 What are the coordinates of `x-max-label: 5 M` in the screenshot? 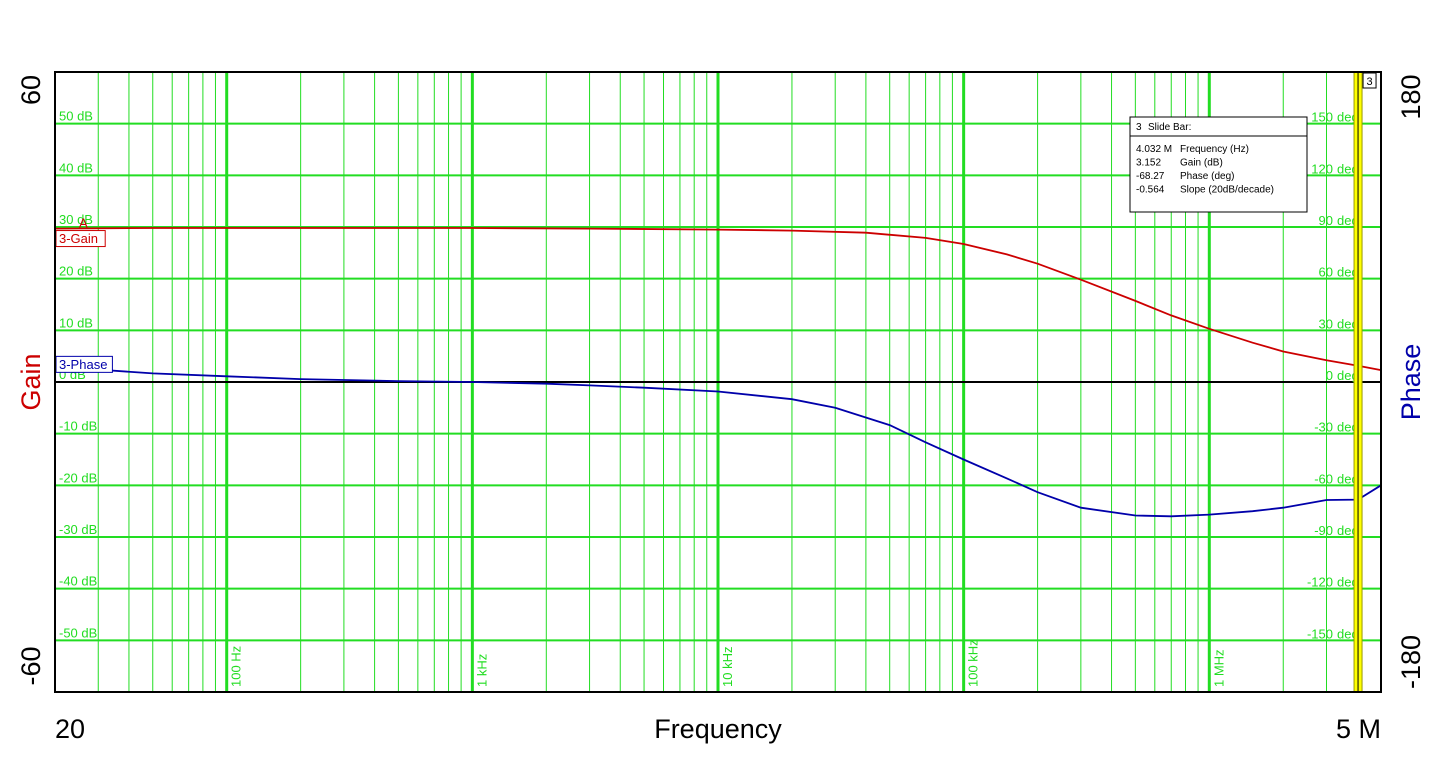 It's located at (1358, 729).